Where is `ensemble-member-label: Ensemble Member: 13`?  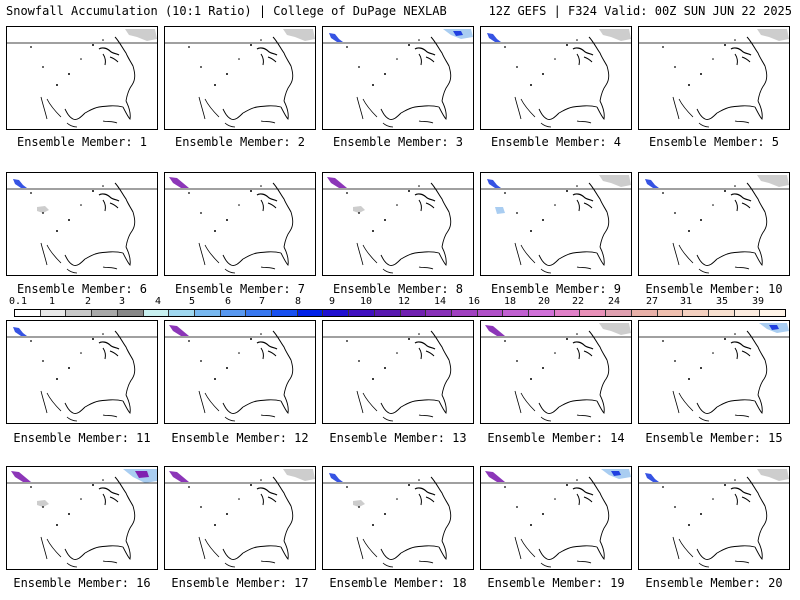
ensemble-member-label: Ensemble Member: 13 is located at coordinates (398, 438).